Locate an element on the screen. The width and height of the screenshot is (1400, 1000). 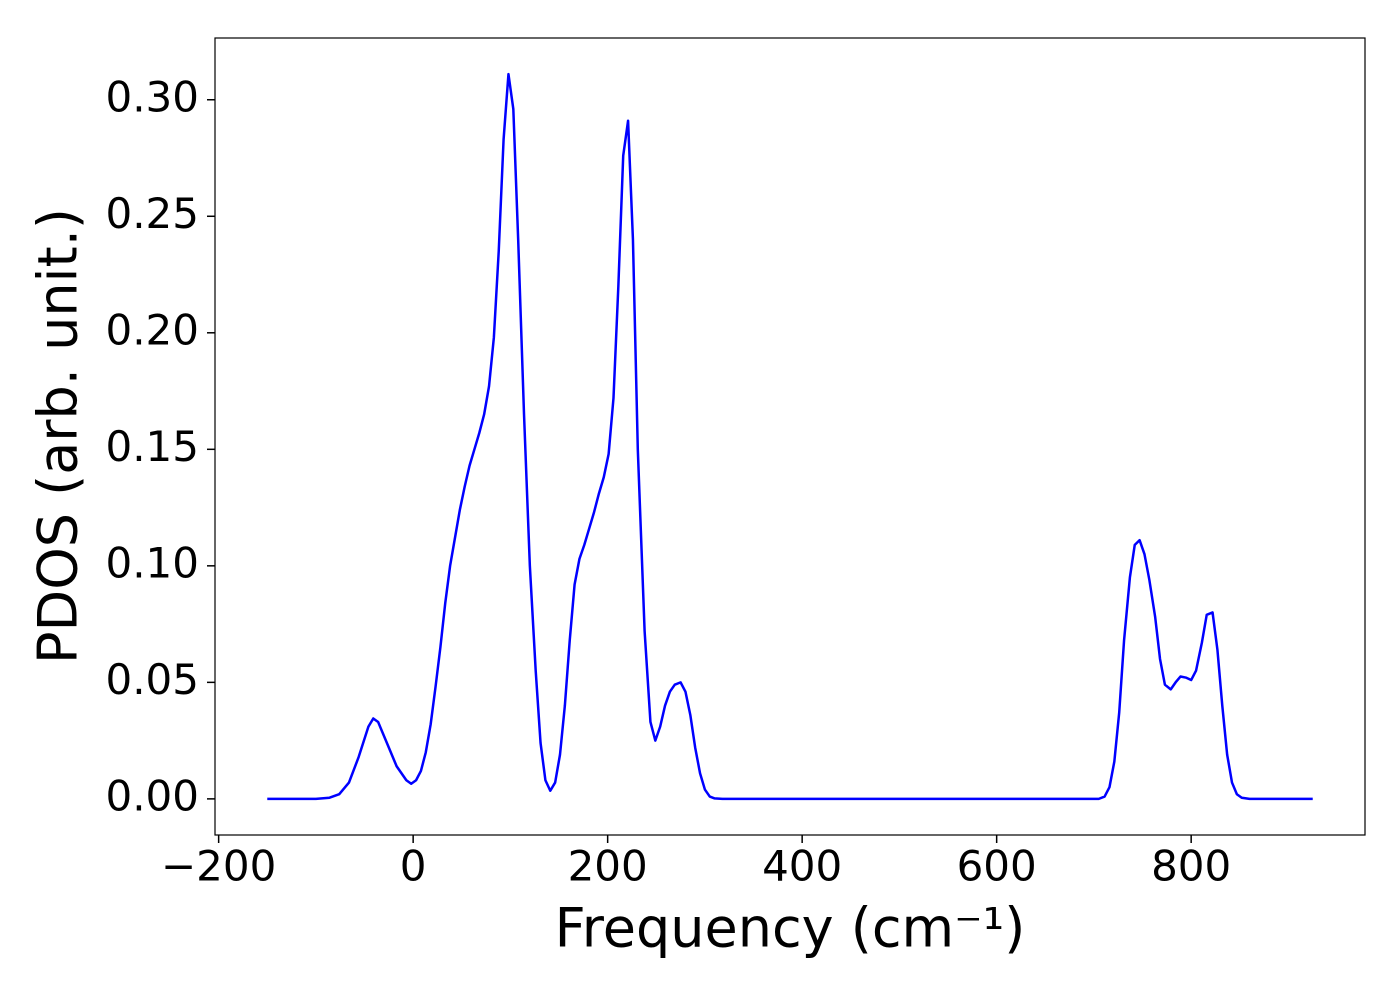
y-tick-label: 0.10 is located at coordinates (152, 562).